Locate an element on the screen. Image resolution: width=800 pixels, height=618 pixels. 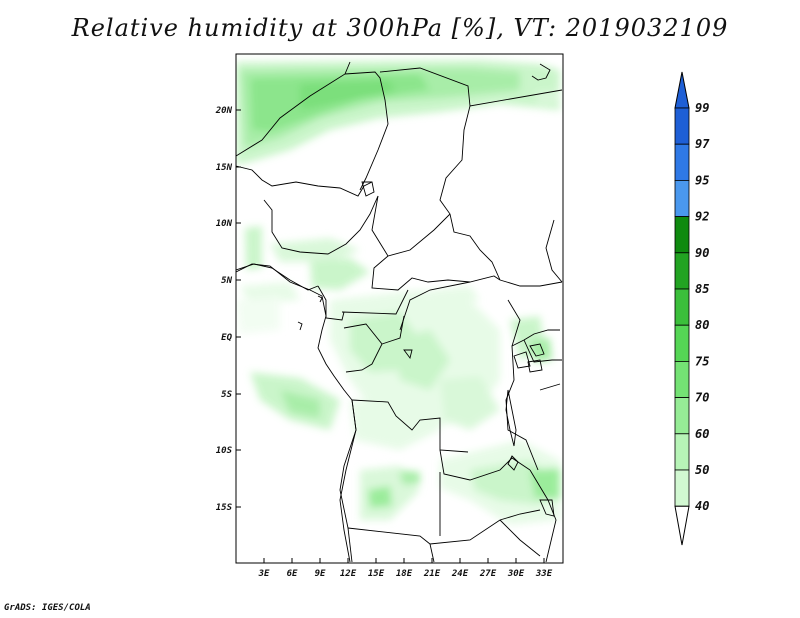
colorbar-label: 99 is located at coordinates (702, 108).